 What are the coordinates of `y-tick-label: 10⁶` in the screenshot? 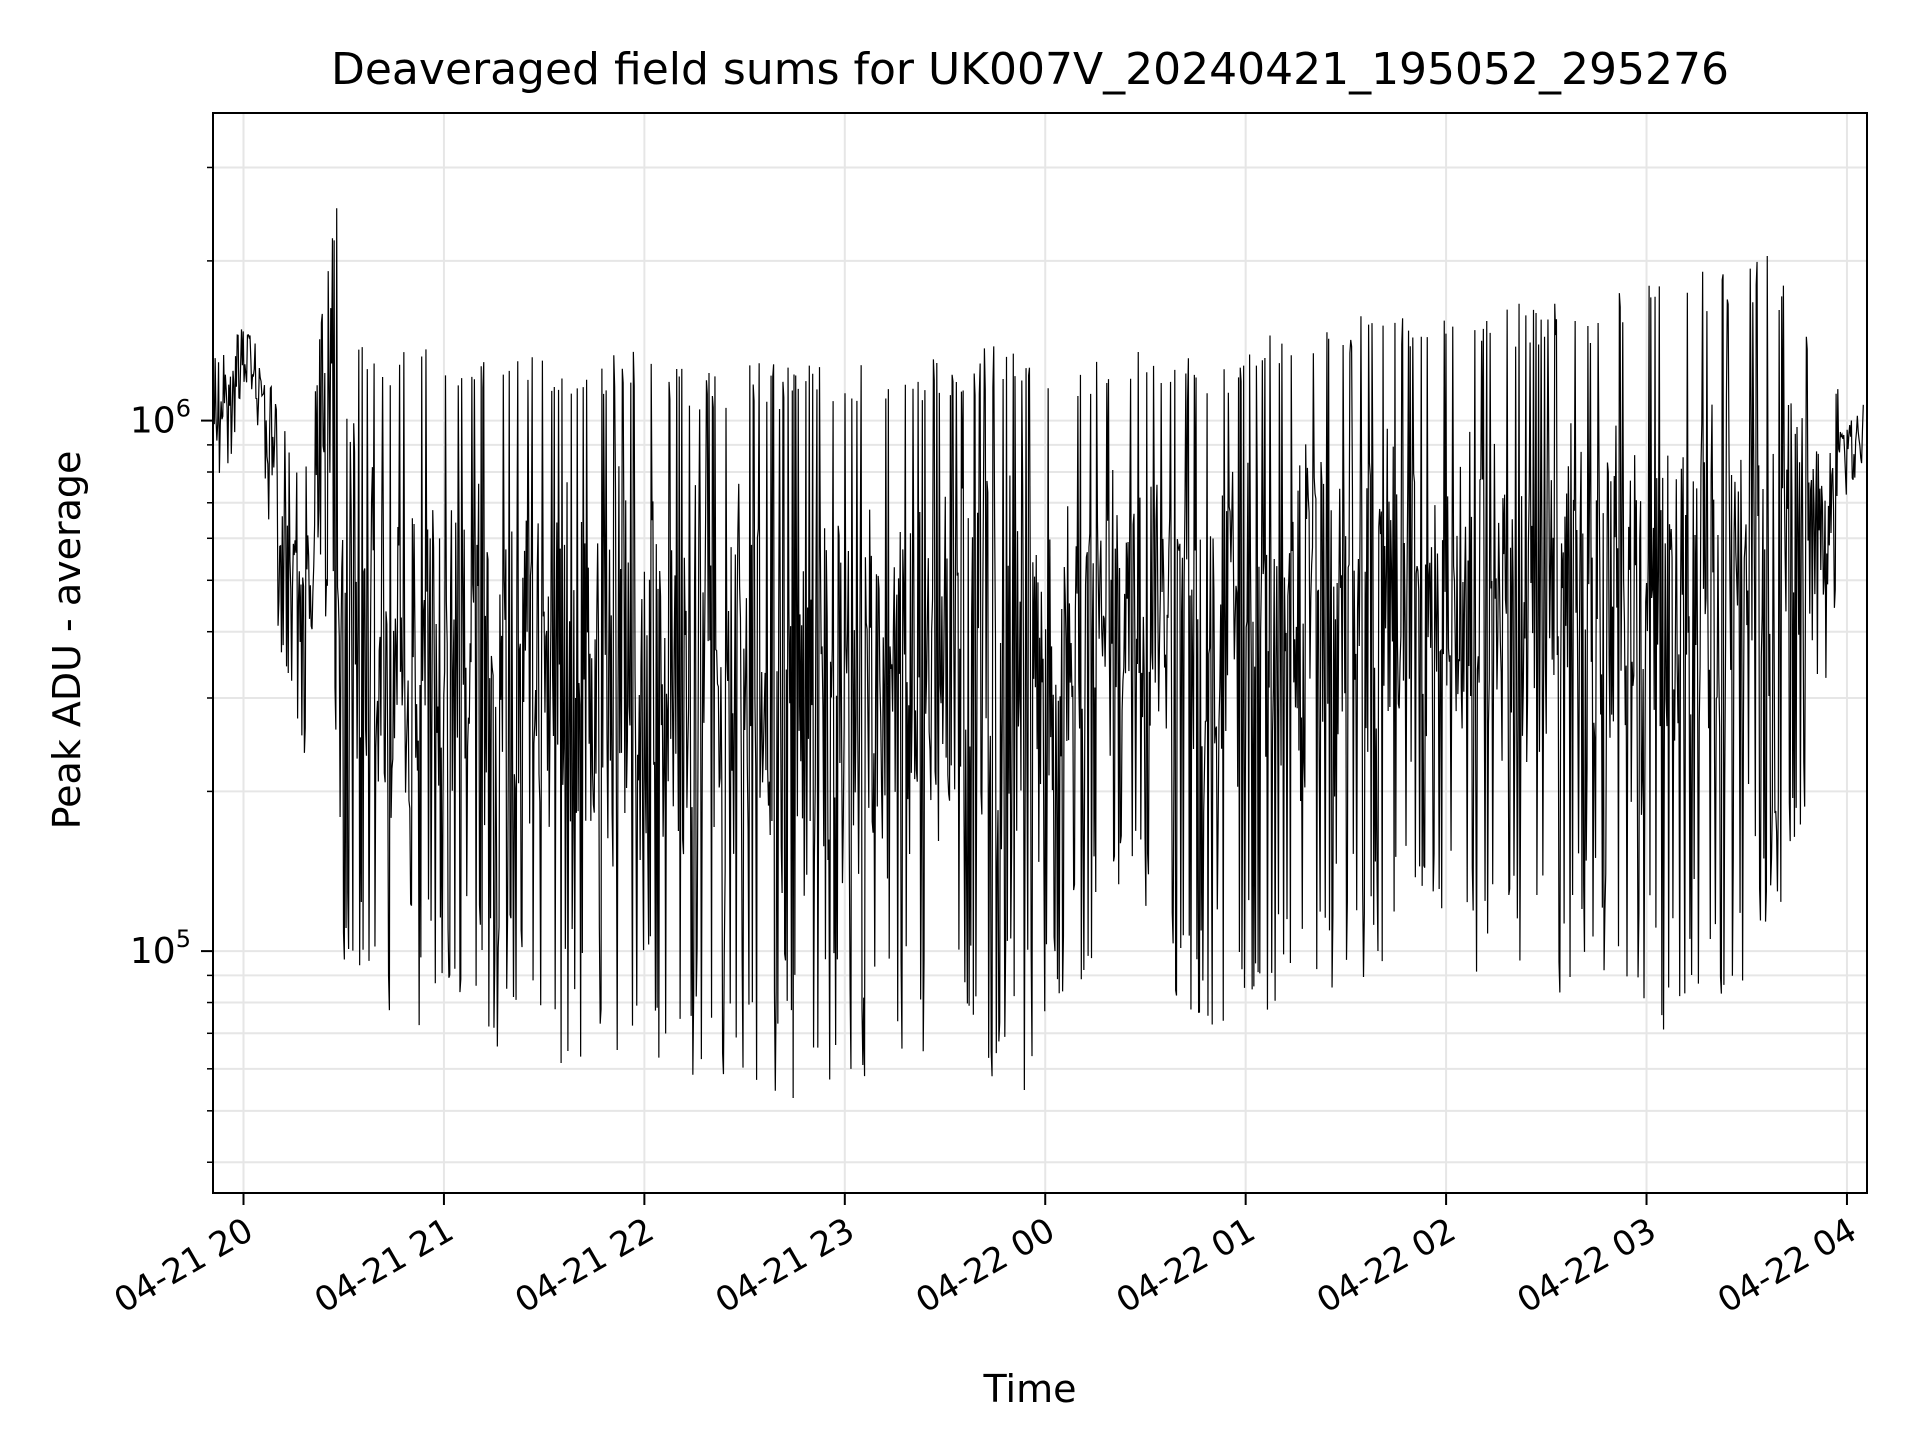 It's located at (160, 418).